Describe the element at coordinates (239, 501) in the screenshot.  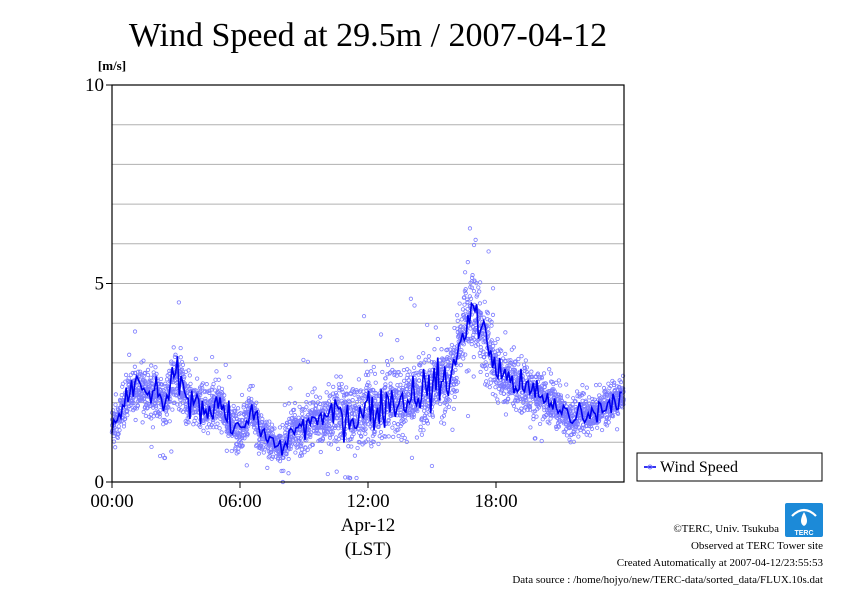
I see `x-tick-label: 06:00` at that location.